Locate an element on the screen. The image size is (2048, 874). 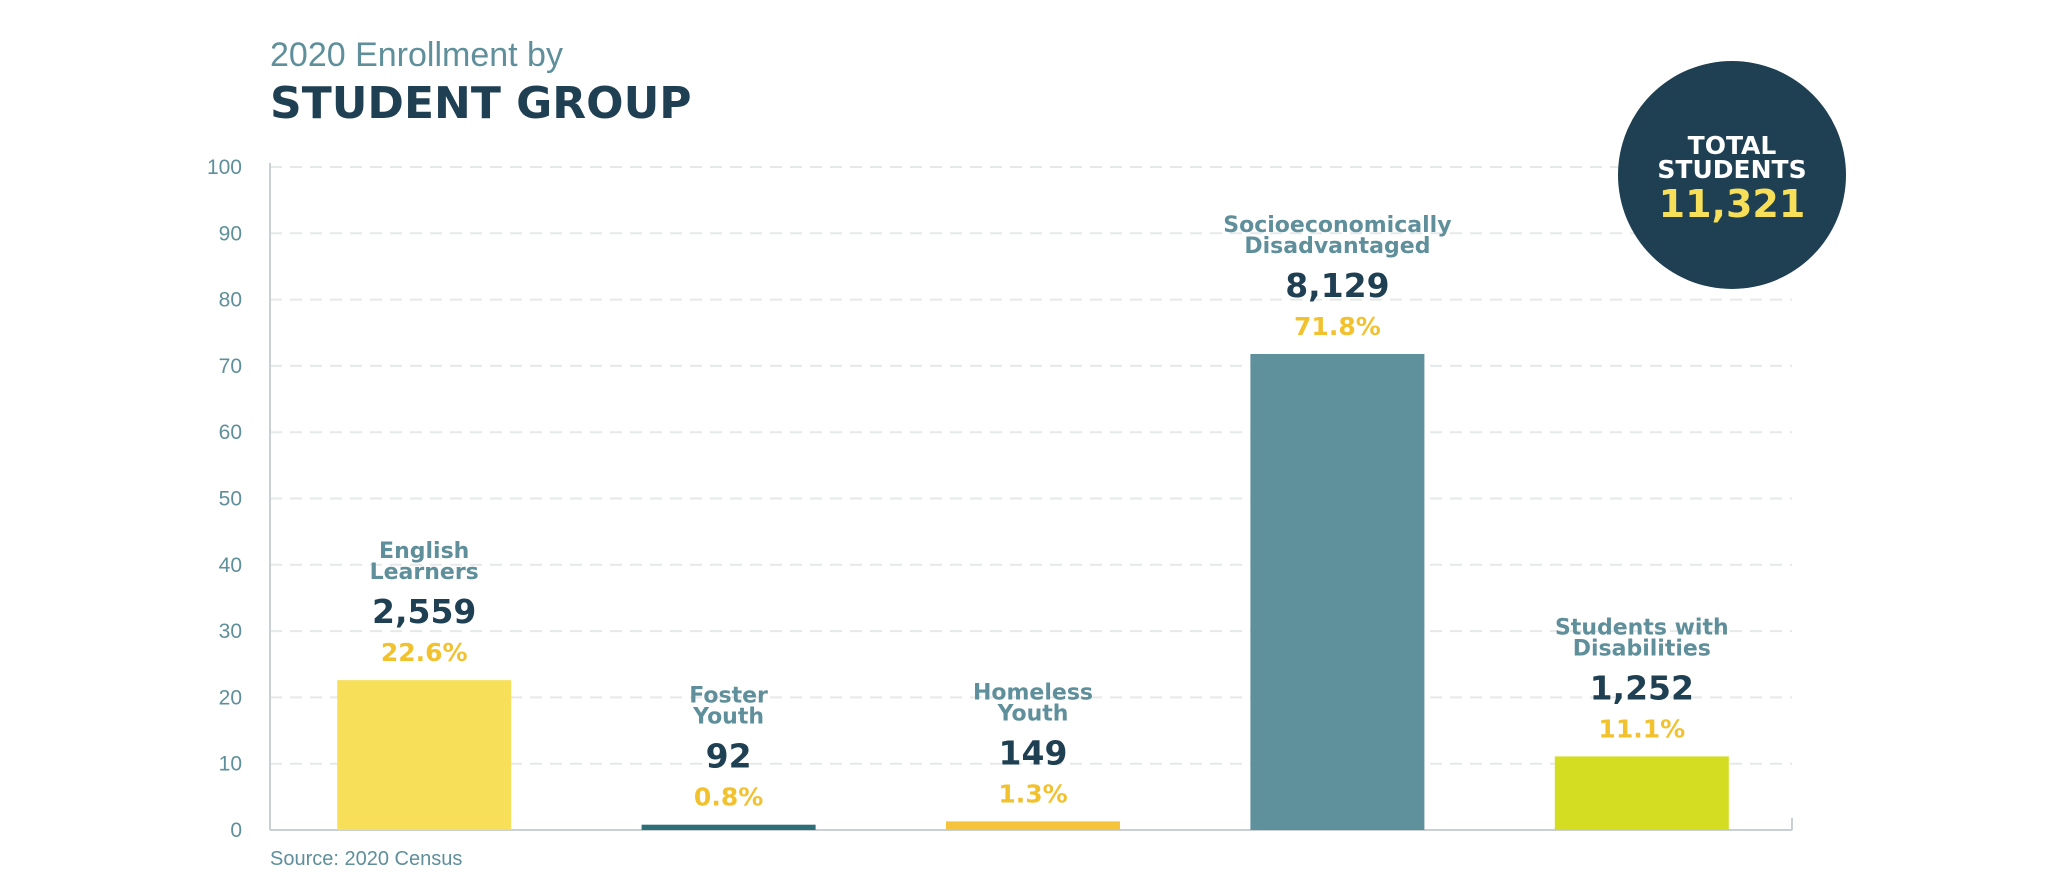
badge-title-line2: STUDENTS is located at coordinates (1731, 169).